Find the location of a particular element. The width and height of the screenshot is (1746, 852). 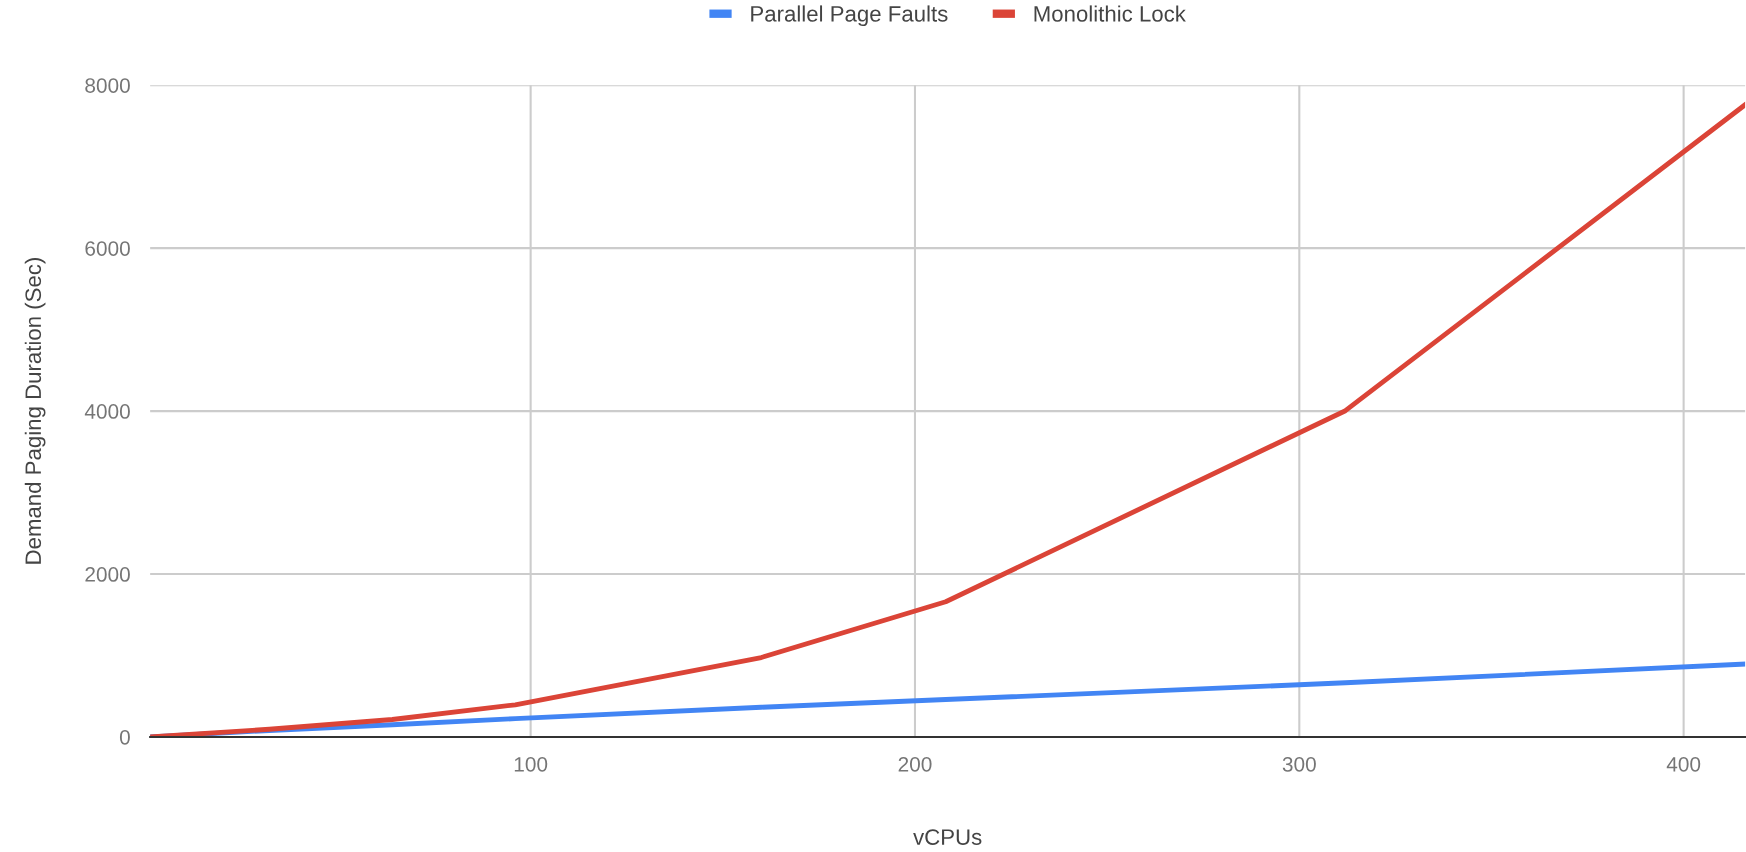

y-tick-label: 4000 is located at coordinates (107, 411).